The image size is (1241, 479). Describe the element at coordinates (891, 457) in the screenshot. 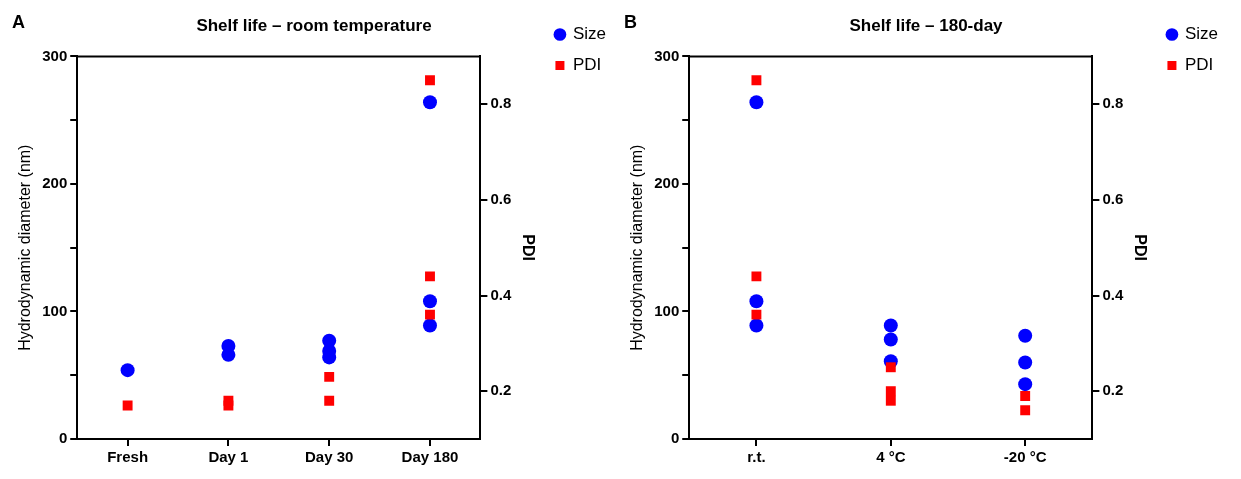

I see `x-tick-label: 4 °C` at that location.